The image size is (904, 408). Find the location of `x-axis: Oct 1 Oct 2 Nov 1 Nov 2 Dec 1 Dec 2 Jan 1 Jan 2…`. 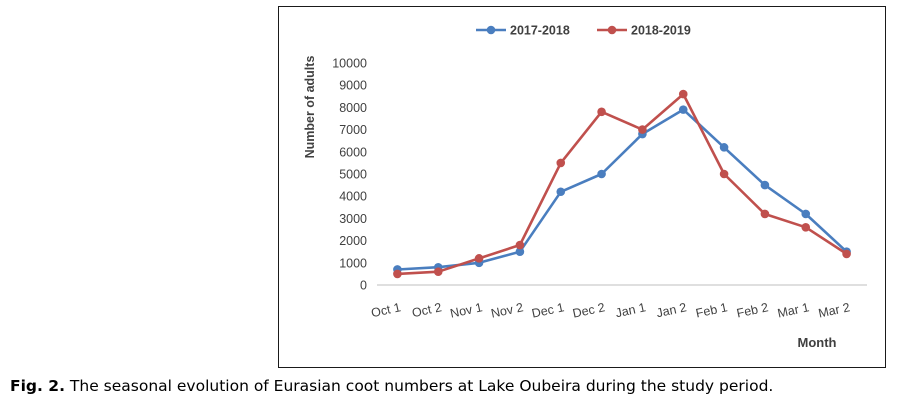

x-axis: Oct 1 Oct 2 Nov 1 Nov 2 Dec 1 Dec 2 Jan 1 Jan 2… is located at coordinates (618, 302).